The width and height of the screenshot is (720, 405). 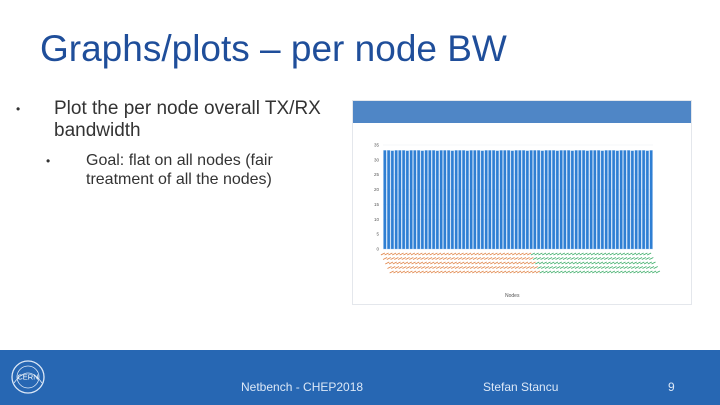 What do you see at coordinates (377, 159) in the screenshot?
I see `y-tick-label: 30` at bounding box center [377, 159].